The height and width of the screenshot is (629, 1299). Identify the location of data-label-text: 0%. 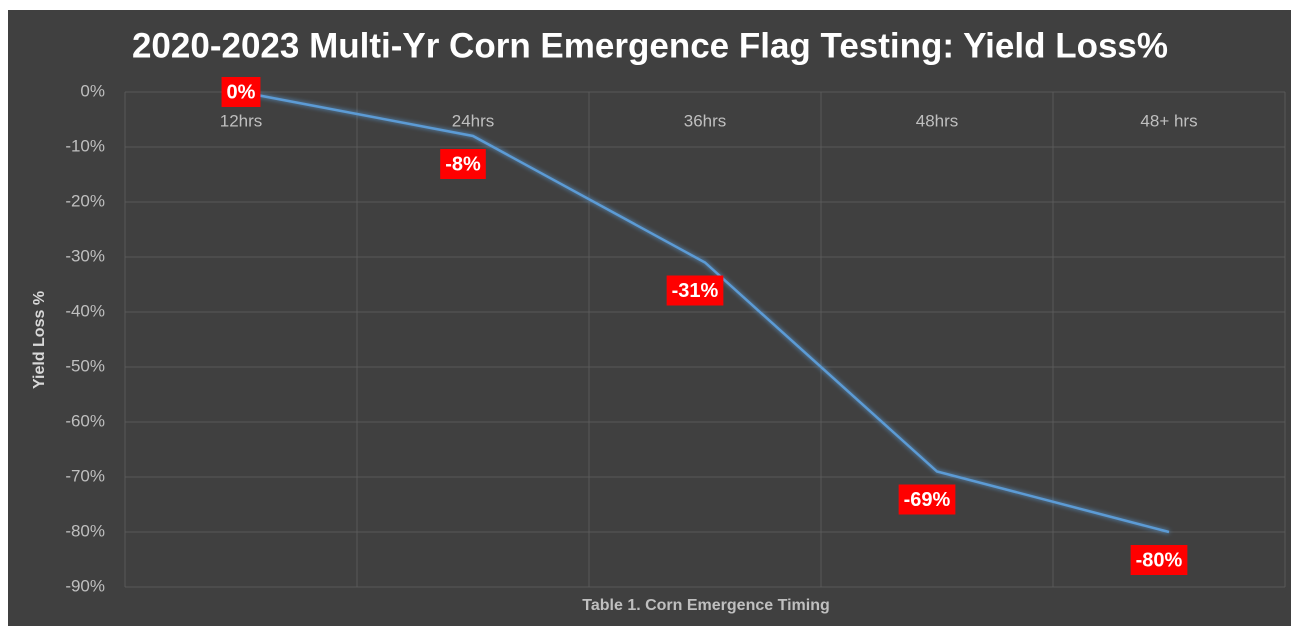
(241, 92).